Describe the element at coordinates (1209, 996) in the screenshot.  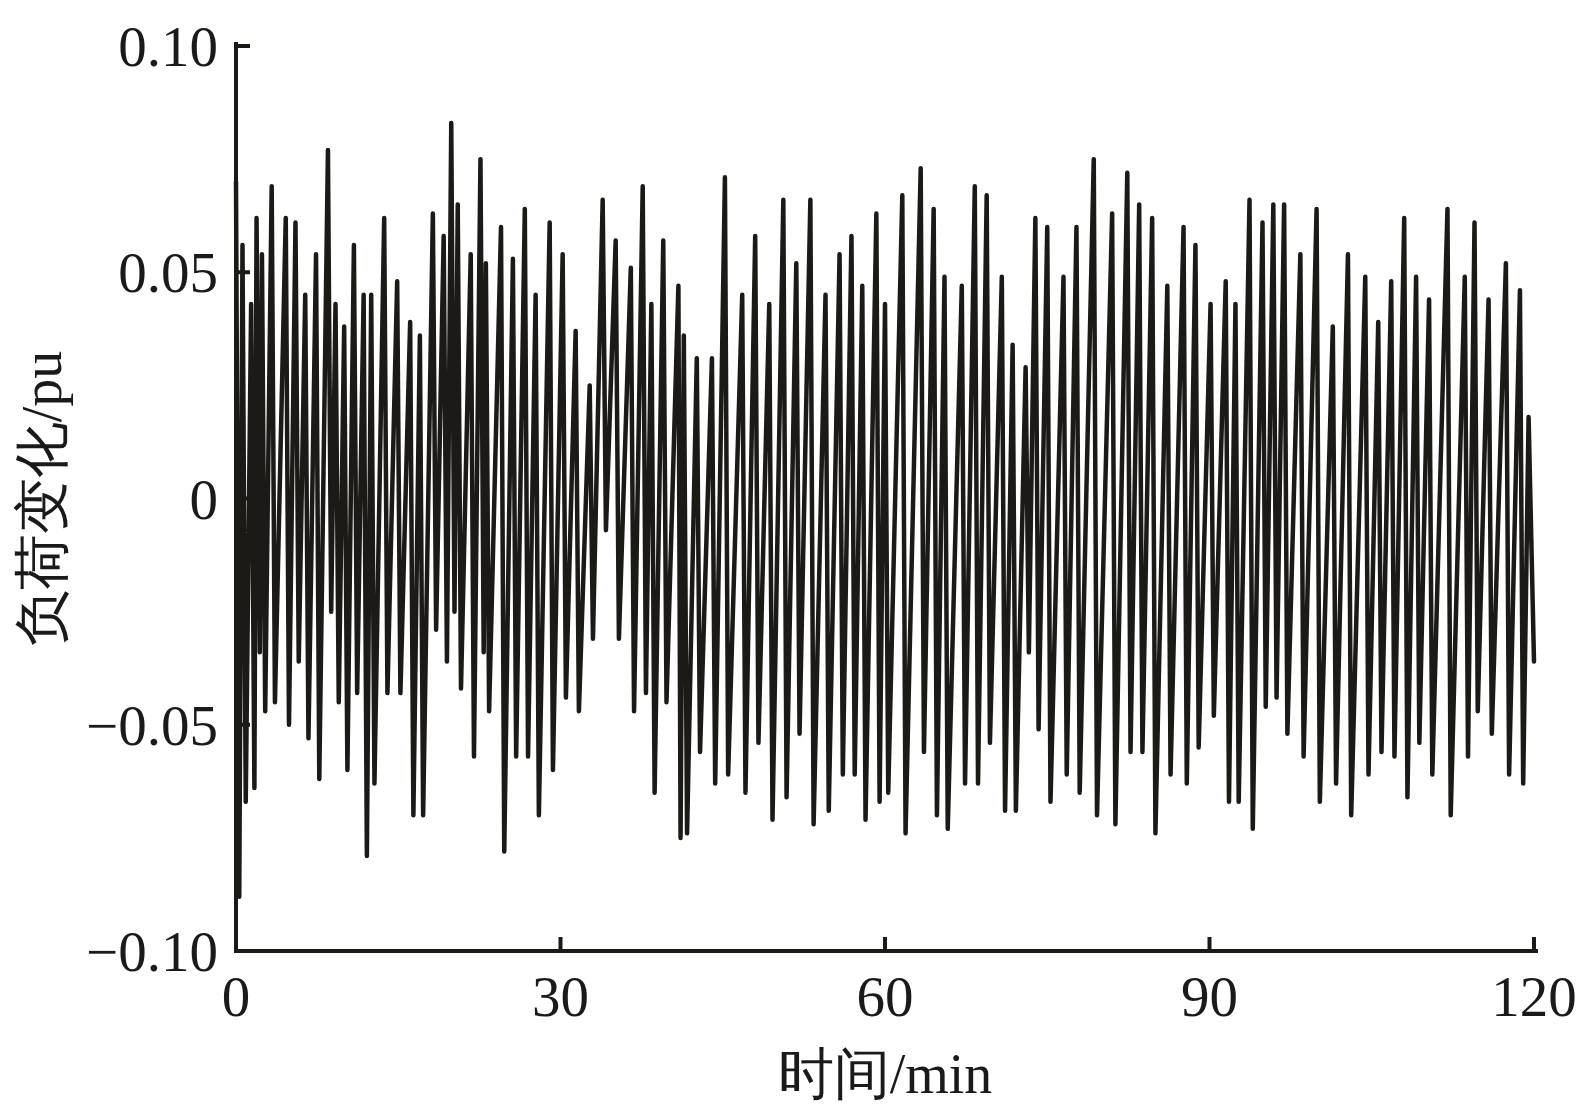
I see `x-tick-label: 90` at that location.